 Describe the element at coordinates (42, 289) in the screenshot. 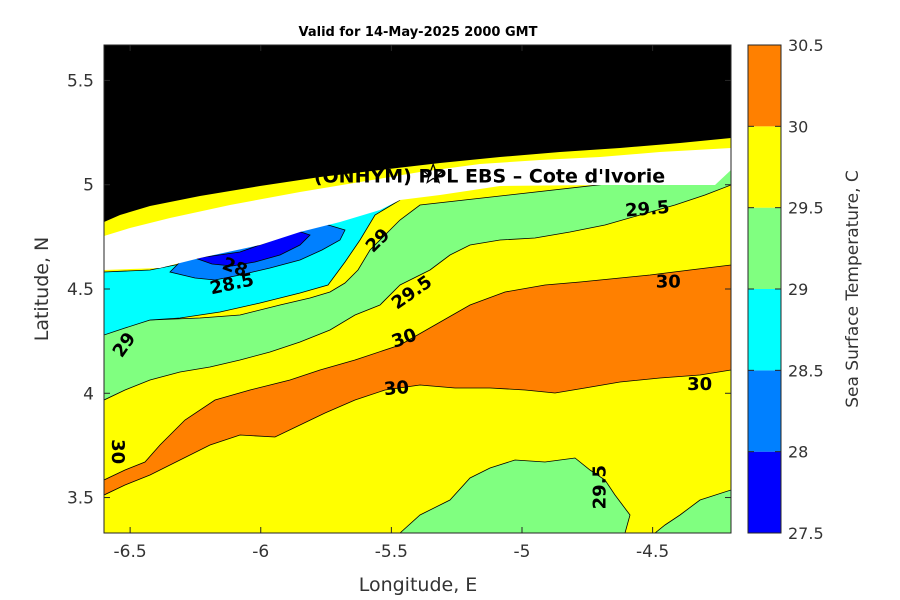

I see `y-axis-label: Latitude, N` at that location.